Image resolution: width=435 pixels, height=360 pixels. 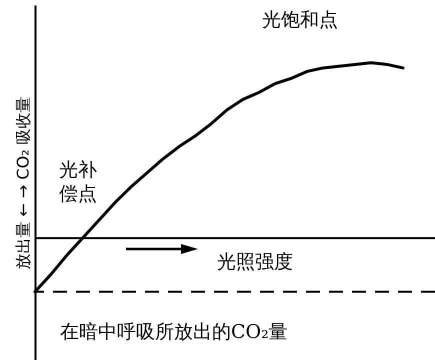 What do you see at coordinates (174, 332) in the screenshot?
I see `ref-line-label: 在暗中呼吸所放出的CO₂量` at bounding box center [174, 332].